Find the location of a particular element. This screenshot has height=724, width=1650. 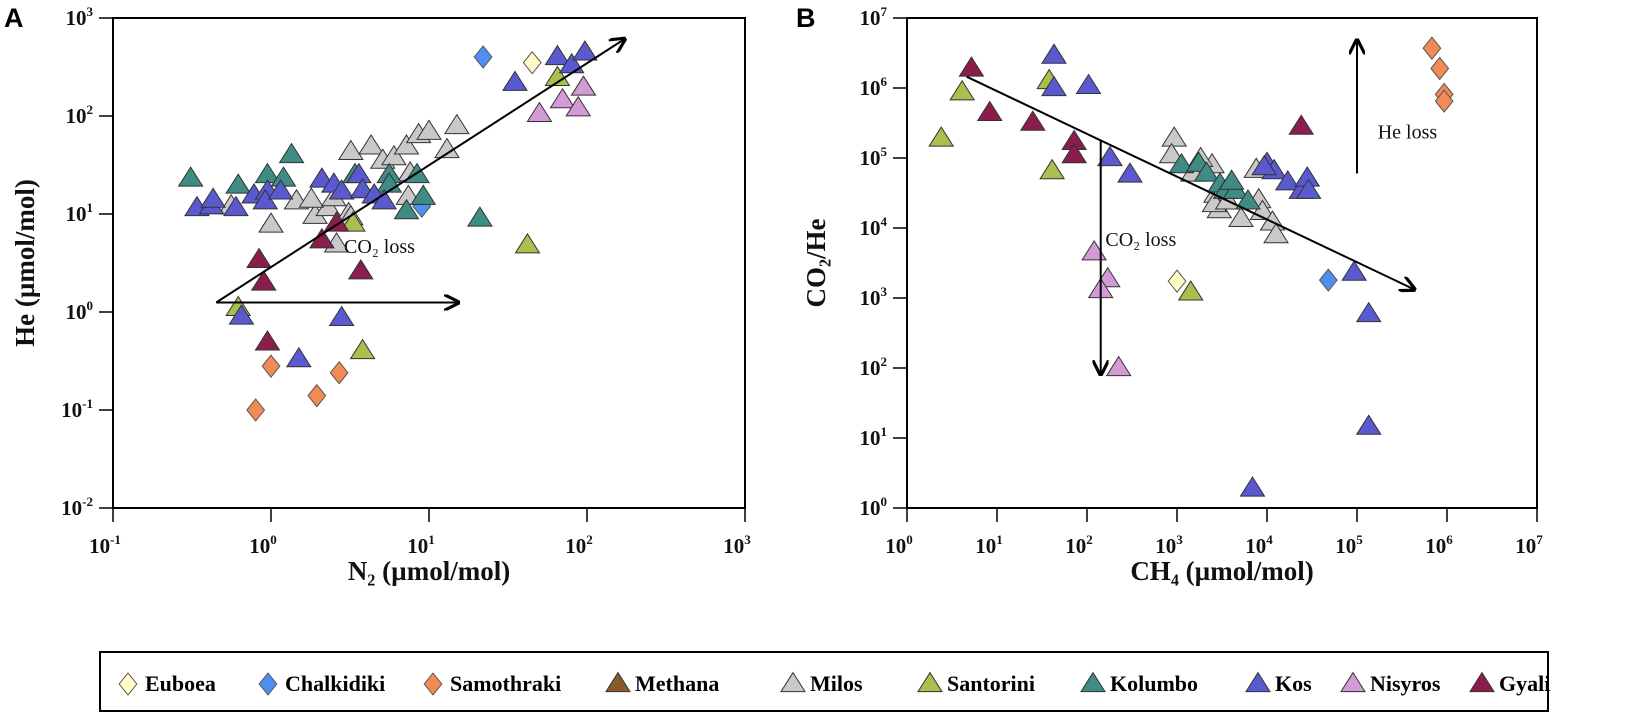

series-kos is located at coordinates (1211, 270).